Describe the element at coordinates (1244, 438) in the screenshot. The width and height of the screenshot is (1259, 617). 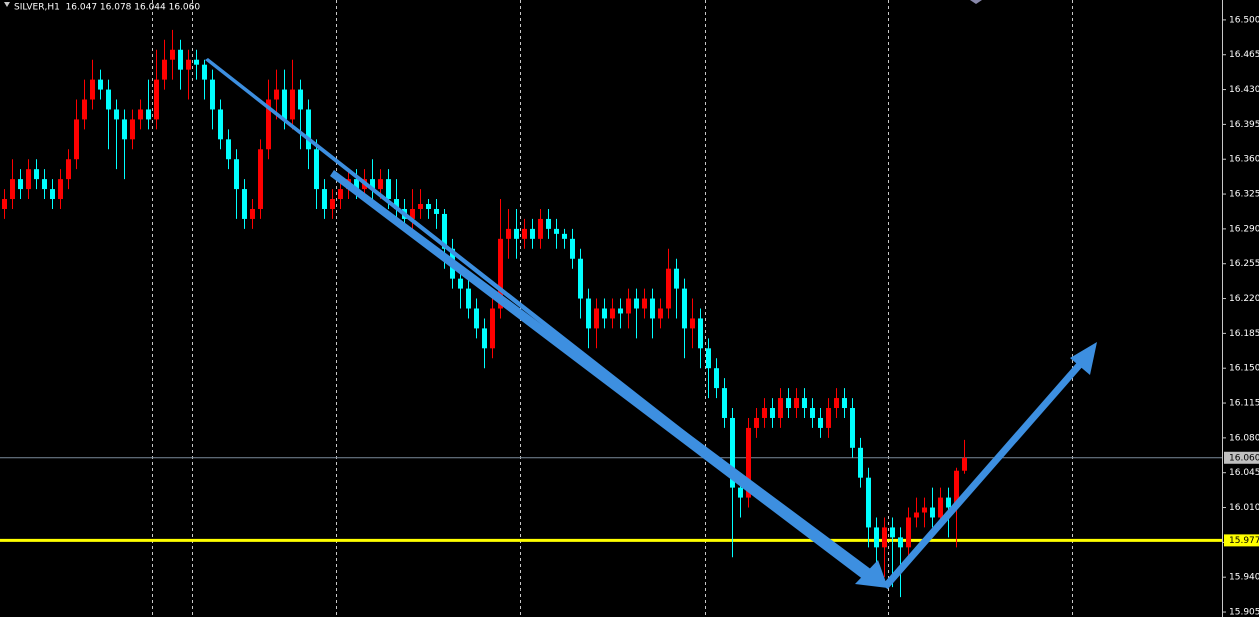
I see `y-tick-label: 16.080` at that location.